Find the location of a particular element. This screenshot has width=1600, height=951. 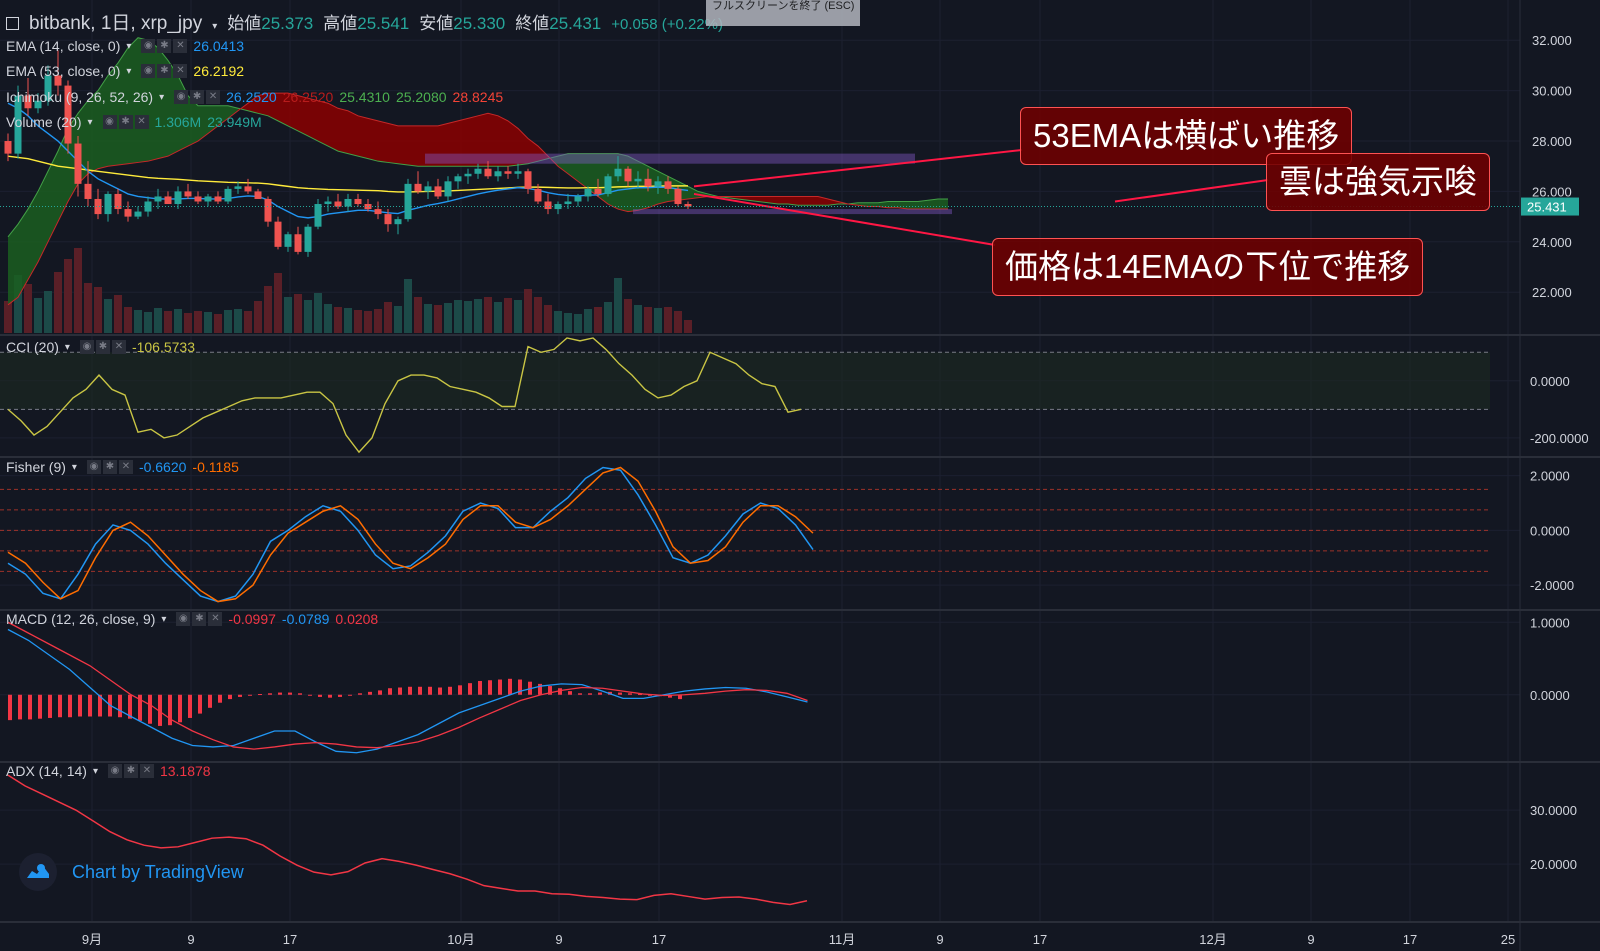

legend-fisher: Fisher (9) ▾ ◉ ✱ ✕ -0.6620 -0.1185 is located at coordinates (122, 467).